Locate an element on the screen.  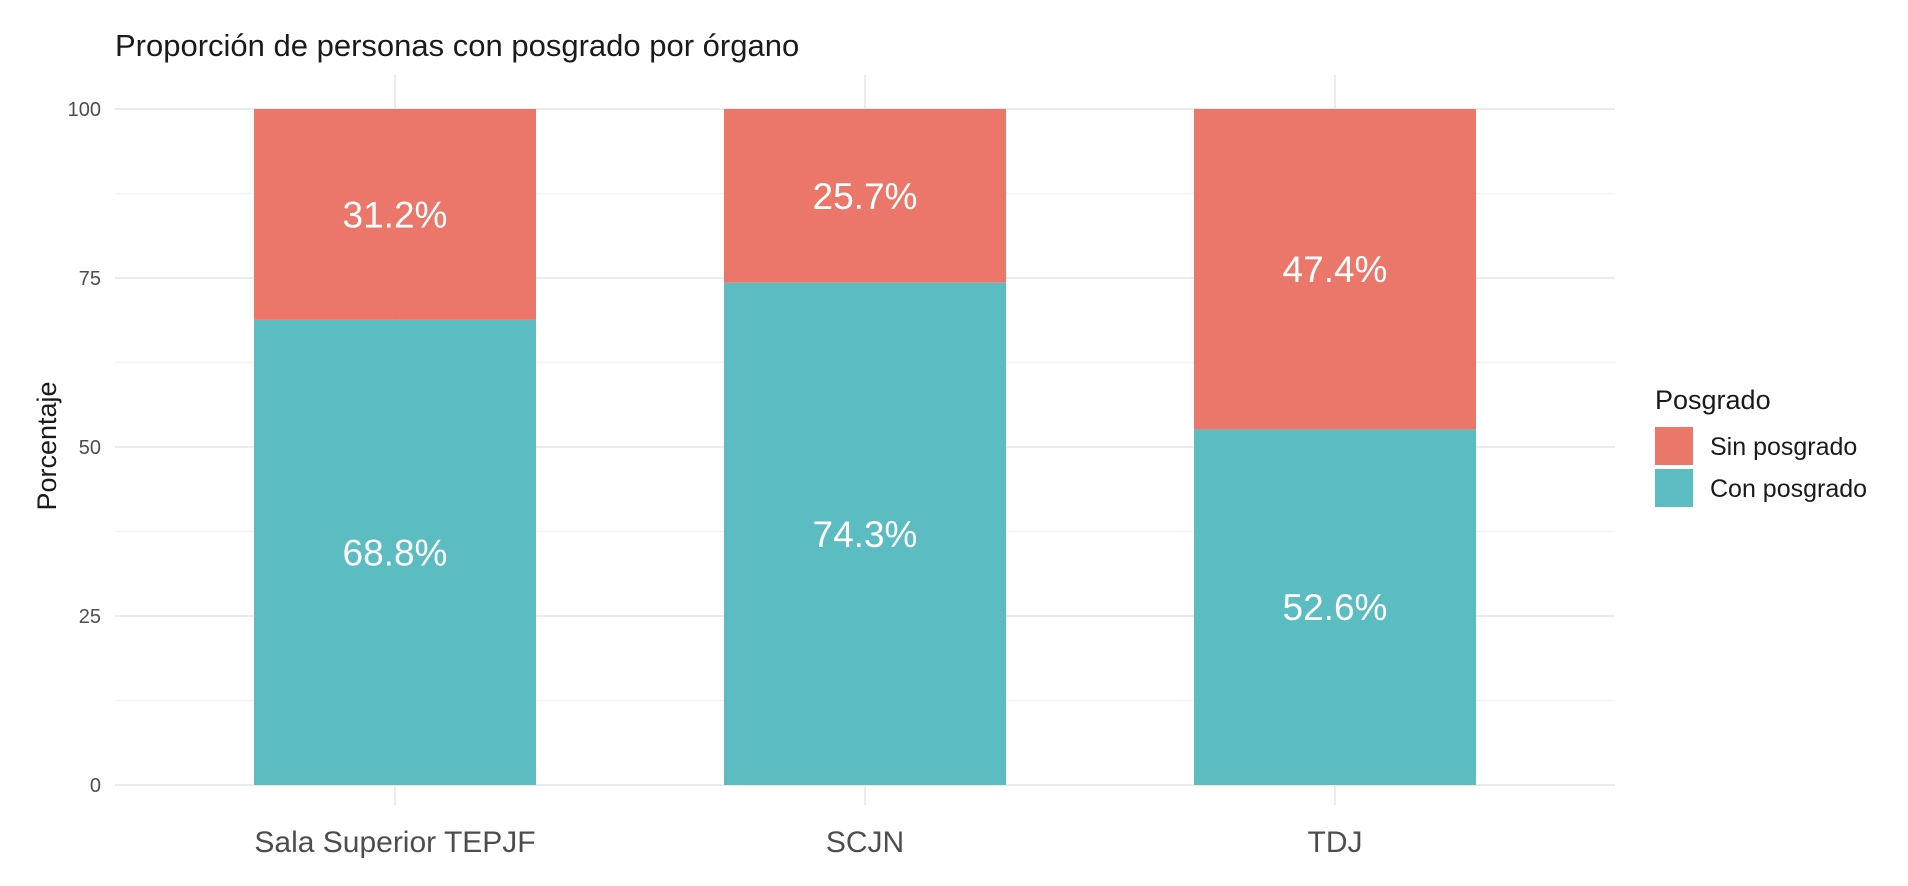
bar-value-label: 68.8% is located at coordinates (395, 552).